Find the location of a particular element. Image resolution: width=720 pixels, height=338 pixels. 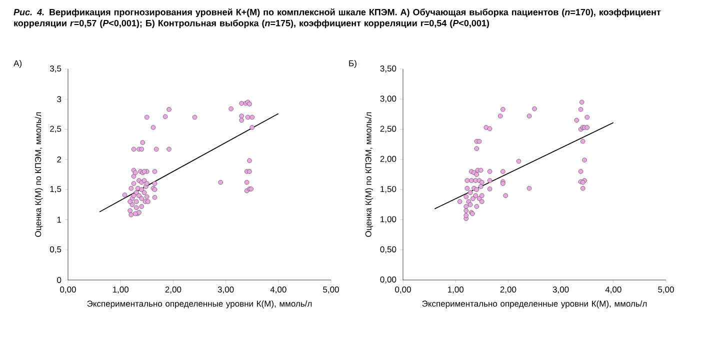

y-tick-label: 3,5 is located at coordinates (56, 69).